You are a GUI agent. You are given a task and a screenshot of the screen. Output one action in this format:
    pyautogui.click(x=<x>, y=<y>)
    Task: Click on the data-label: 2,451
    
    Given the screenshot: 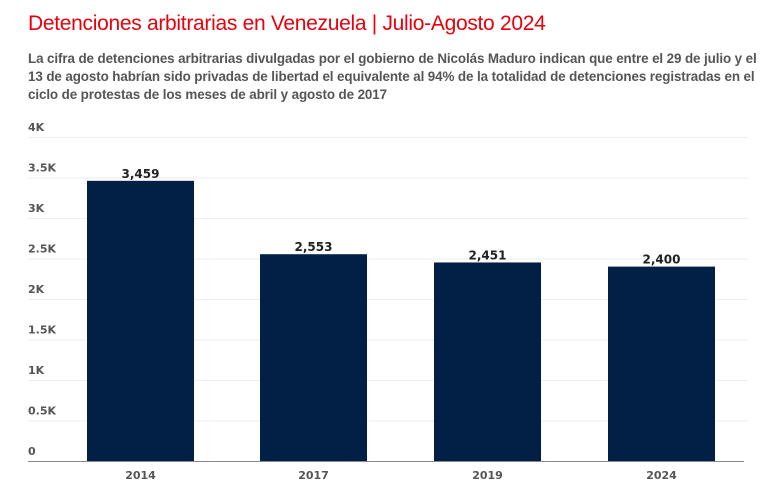 What is the action you would take?
    pyautogui.click(x=488, y=255)
    